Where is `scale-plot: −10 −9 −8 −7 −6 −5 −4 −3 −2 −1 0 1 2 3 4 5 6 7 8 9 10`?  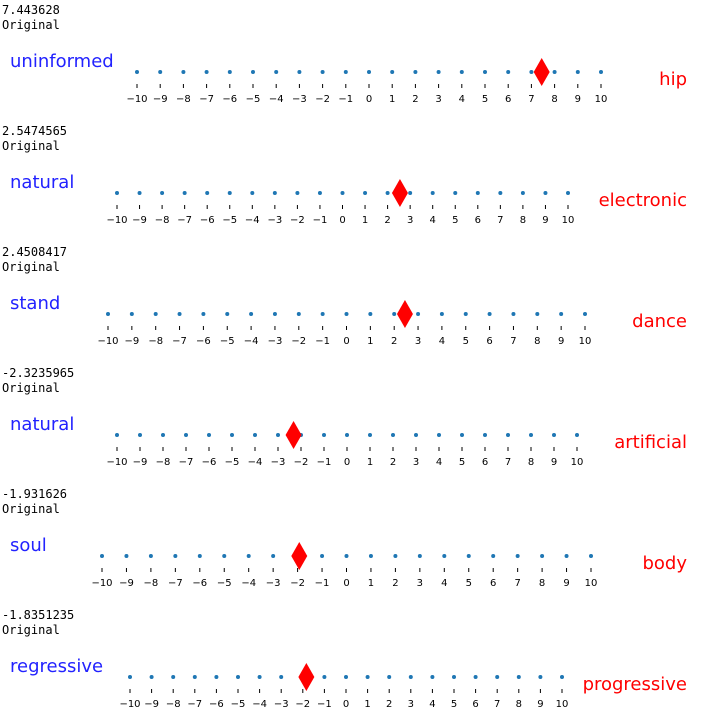
scale-plot: −10 −9 −8 −7 −6 −5 −4 −3 −2 −1 0 1 2 3 4 5 6 7 8 9 10 is located at coordinates (343, 686).